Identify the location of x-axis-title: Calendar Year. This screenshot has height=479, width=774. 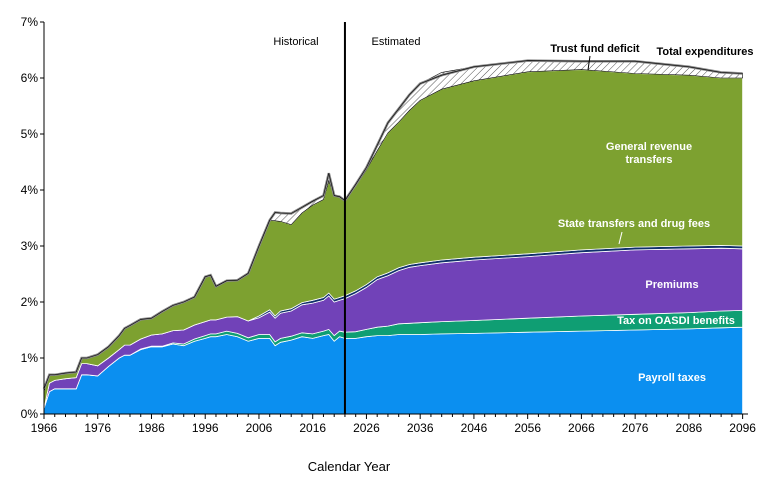
(349, 466).